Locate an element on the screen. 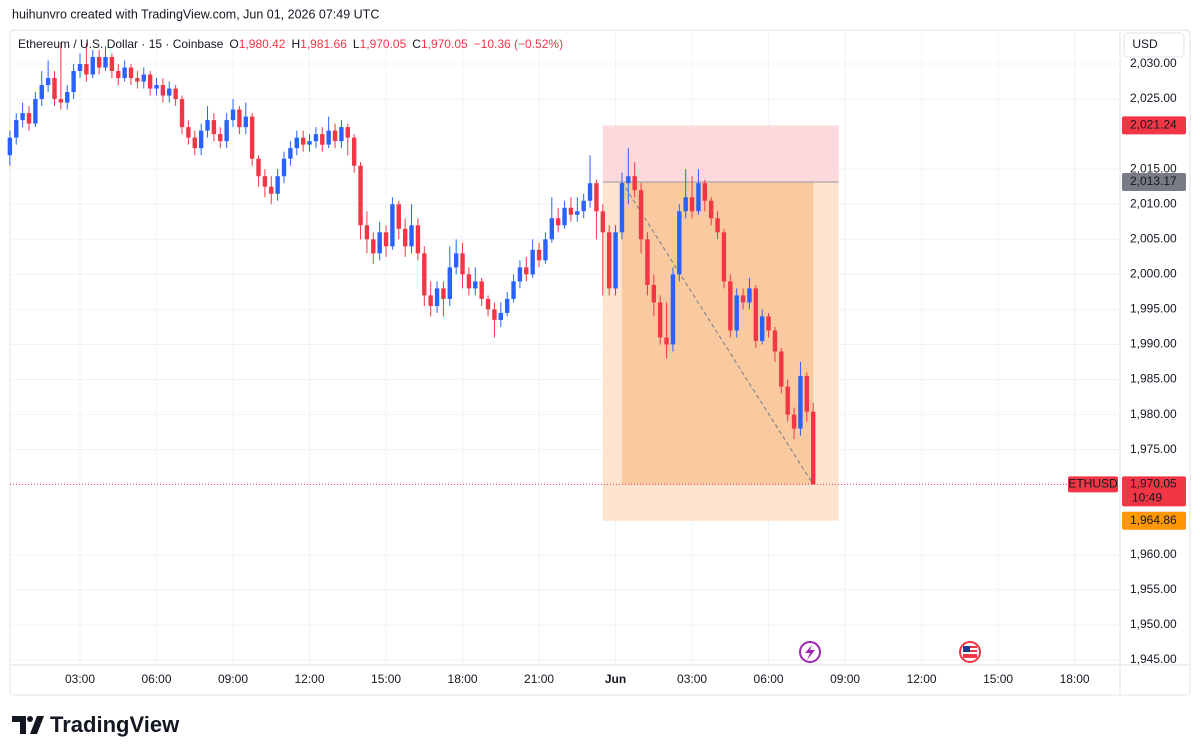 This screenshot has height=756, width=1200. logo-text: TradingView is located at coordinates (115, 724).